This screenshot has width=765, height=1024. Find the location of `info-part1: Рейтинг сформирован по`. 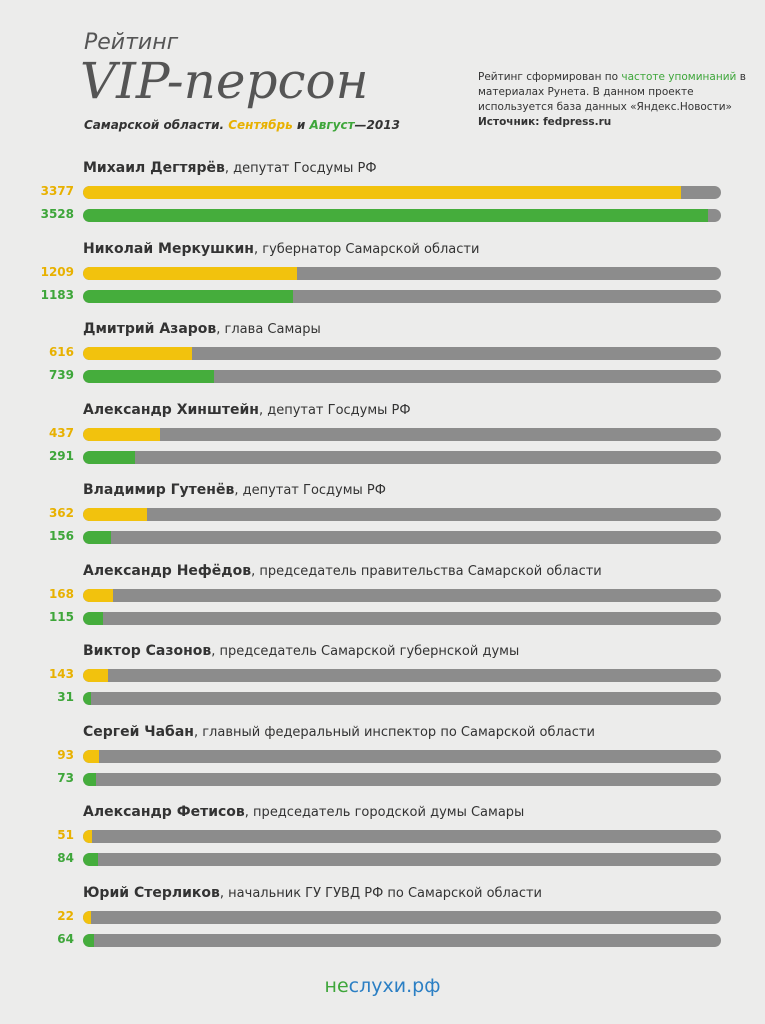

info-part1: Рейтинг сформирован по is located at coordinates (548, 77).